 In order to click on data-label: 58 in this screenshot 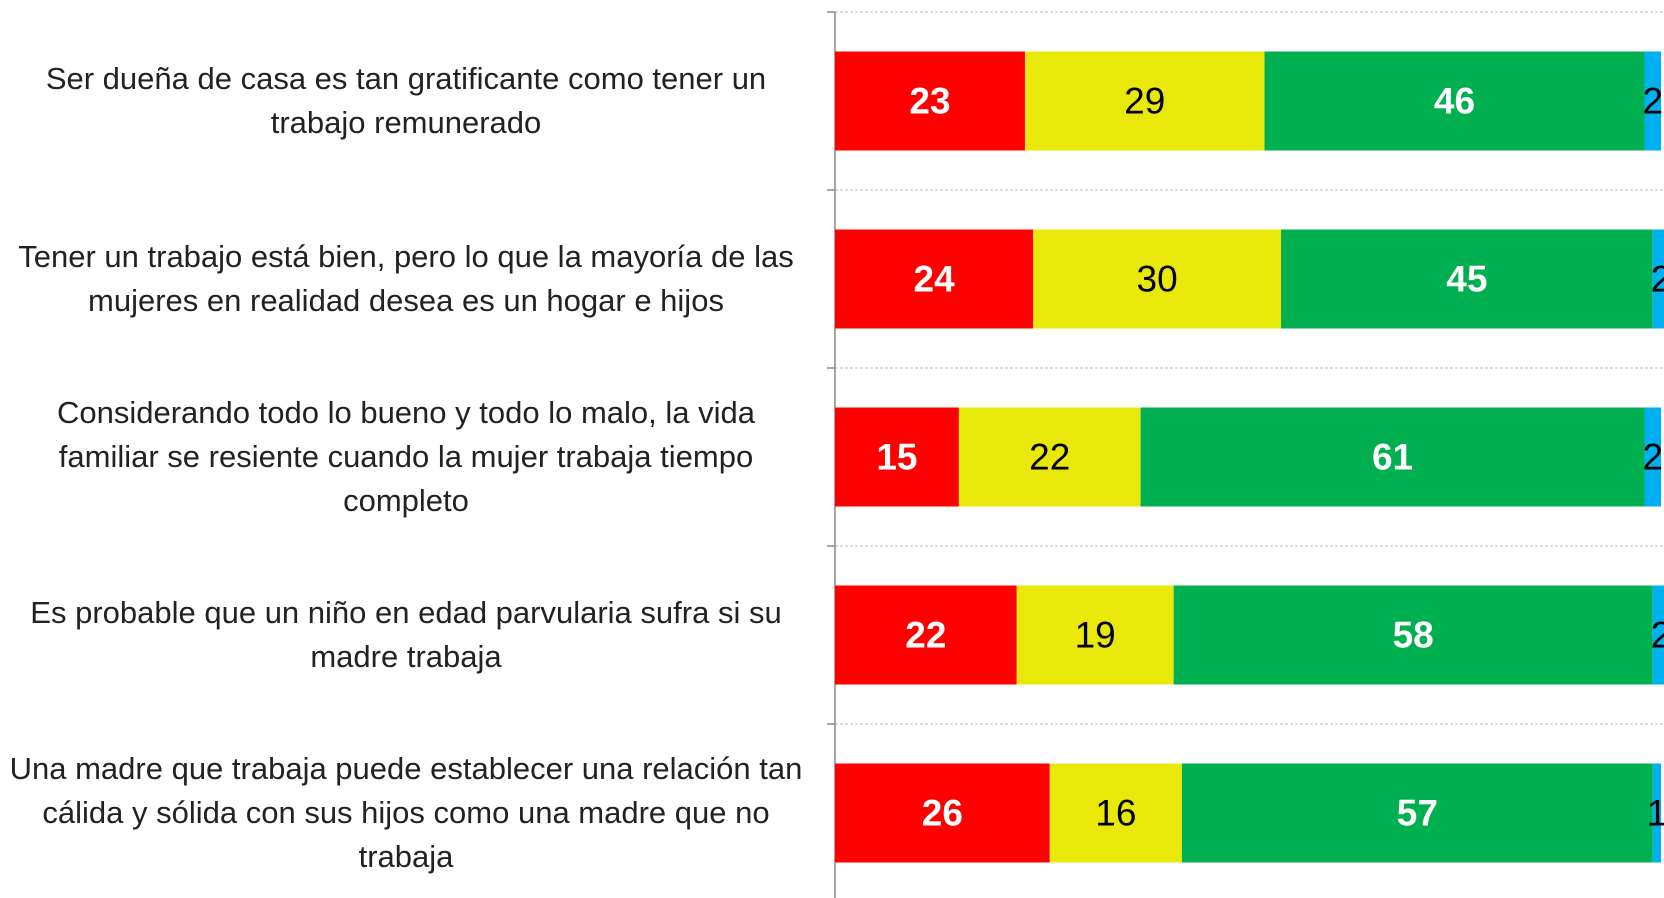, I will do `click(1413, 635)`.